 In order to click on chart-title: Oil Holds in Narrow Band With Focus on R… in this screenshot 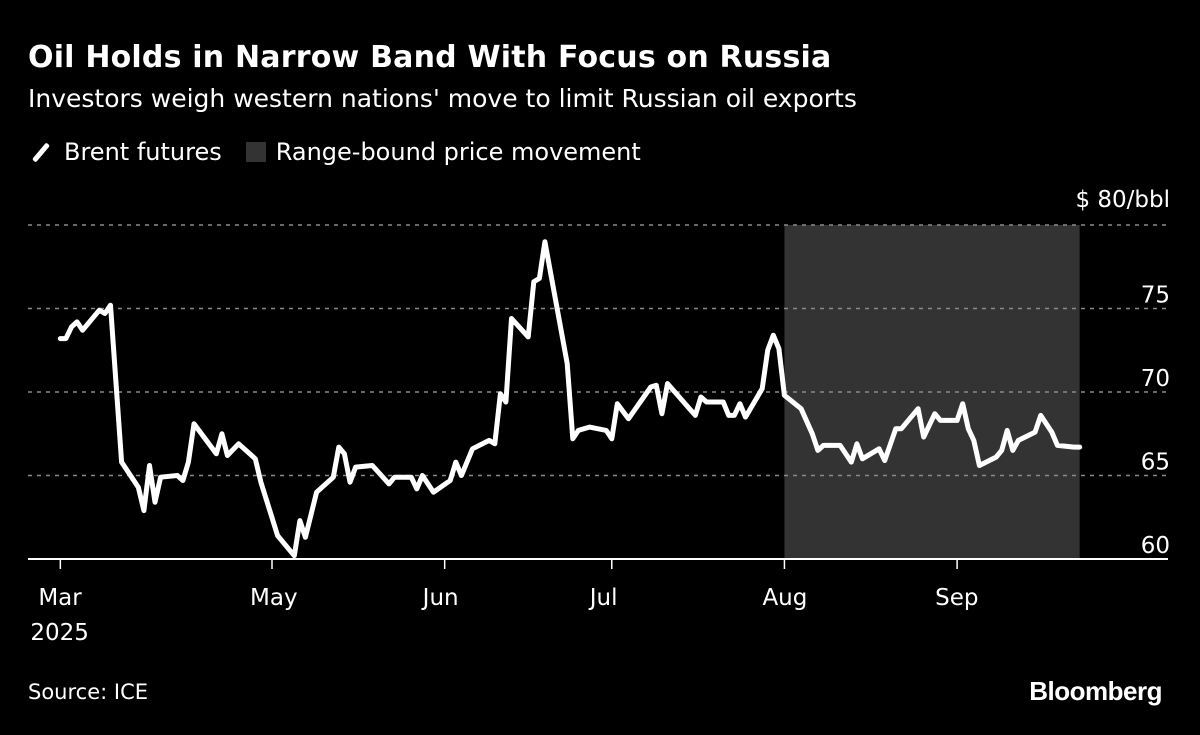, I will do `click(430, 57)`.